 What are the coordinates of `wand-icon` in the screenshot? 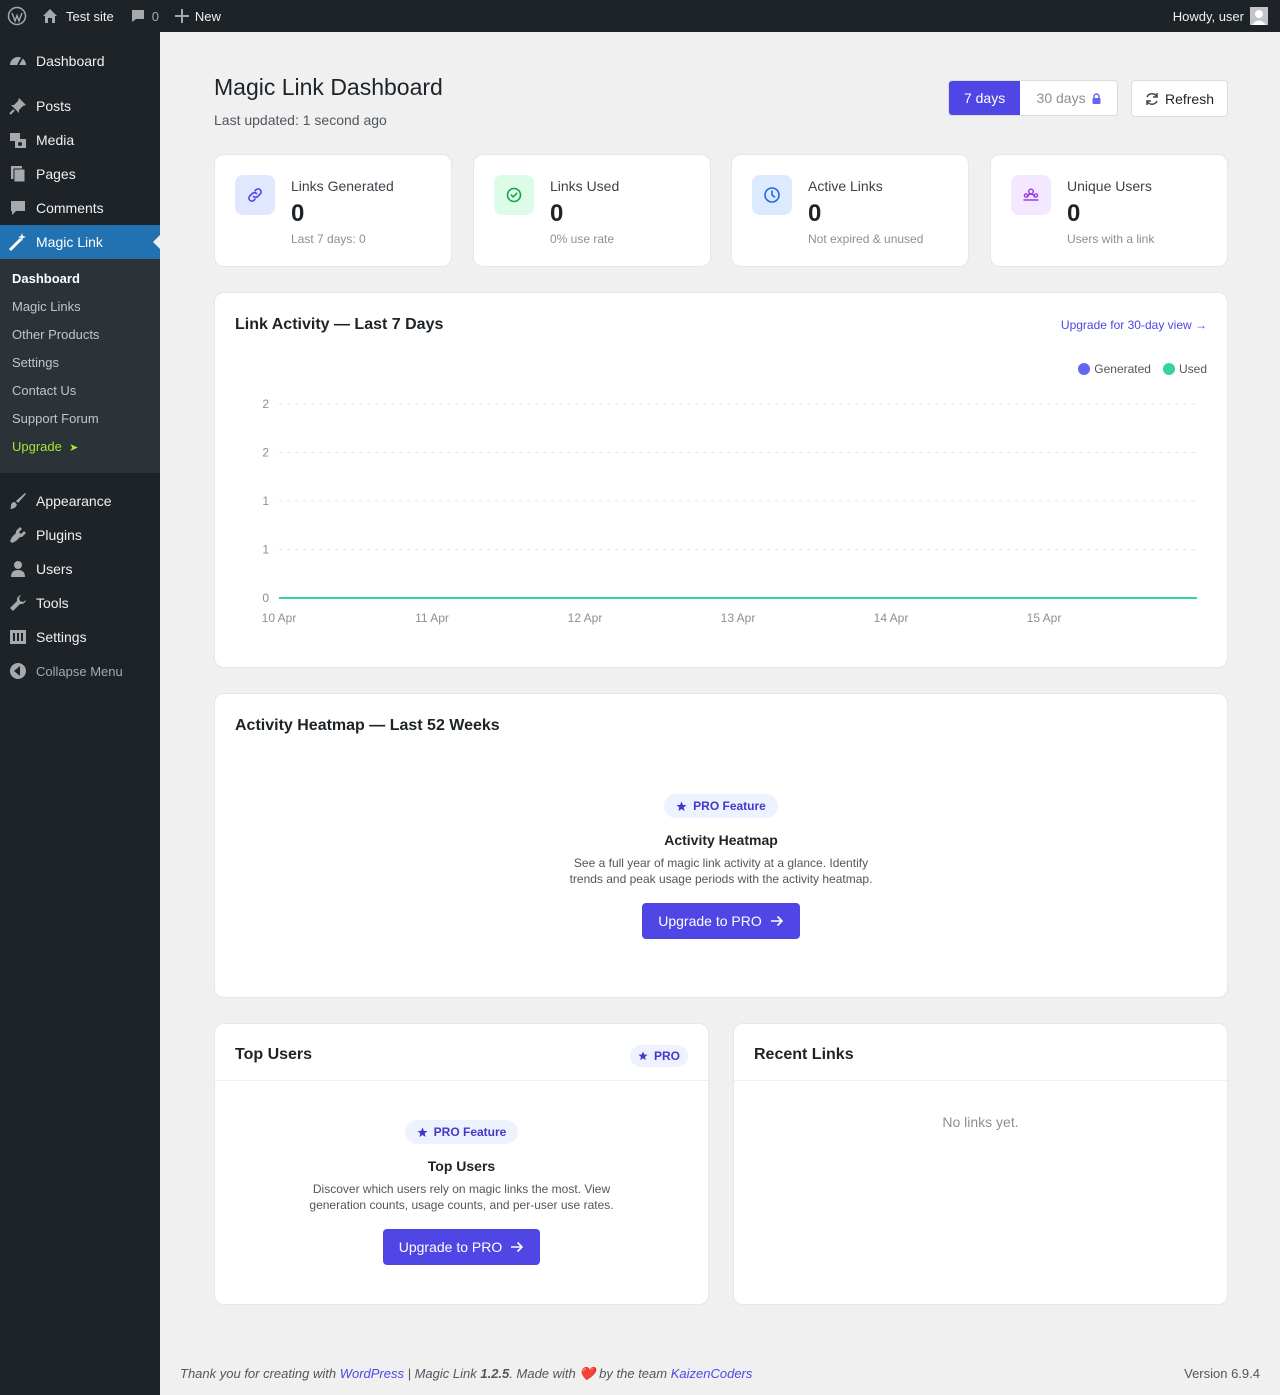 It's located at (18, 242).